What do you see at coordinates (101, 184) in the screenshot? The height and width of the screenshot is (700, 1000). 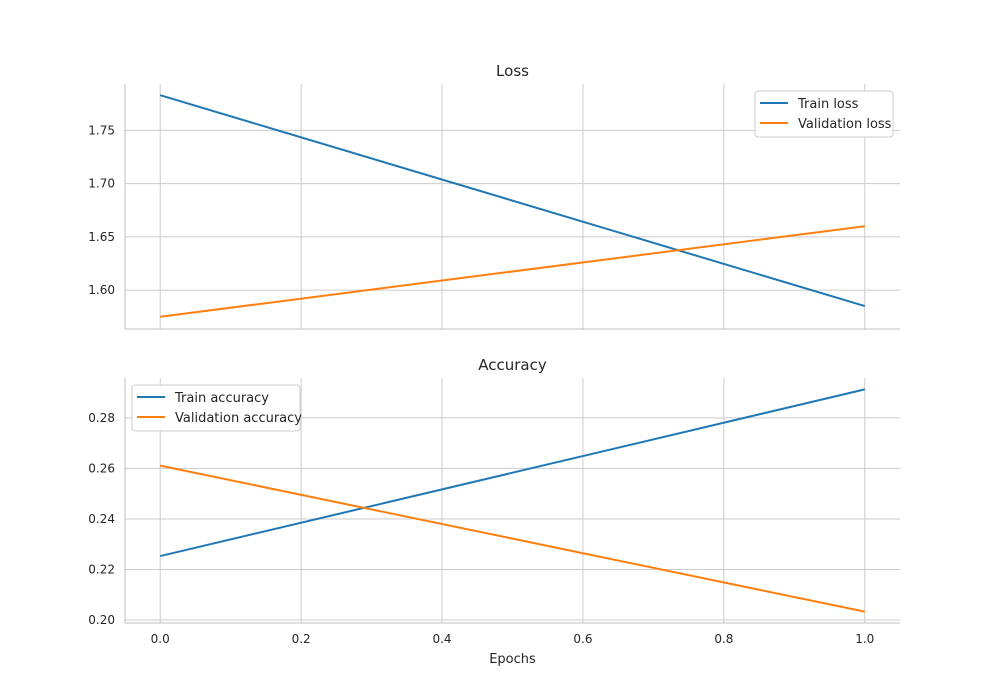 I see `y-tick-label: 1.70` at bounding box center [101, 184].